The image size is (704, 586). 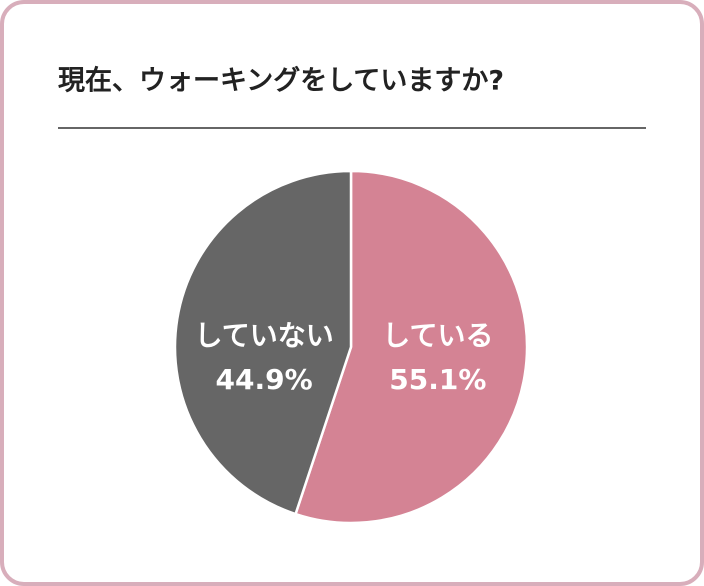 What do you see at coordinates (437, 335) in the screenshot?
I see `slice-category-label: している` at bounding box center [437, 335].